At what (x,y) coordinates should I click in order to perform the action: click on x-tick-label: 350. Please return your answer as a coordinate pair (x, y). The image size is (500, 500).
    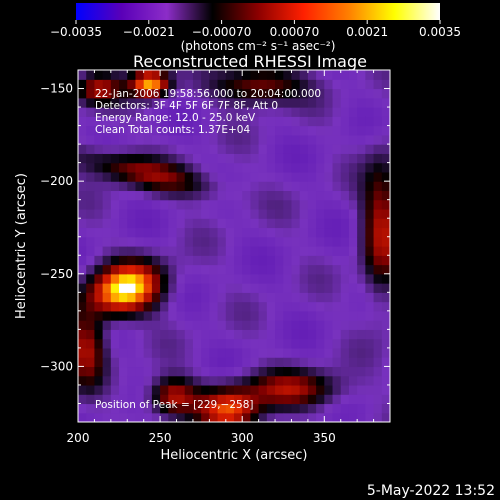
    Looking at the image, I should click on (324, 438).